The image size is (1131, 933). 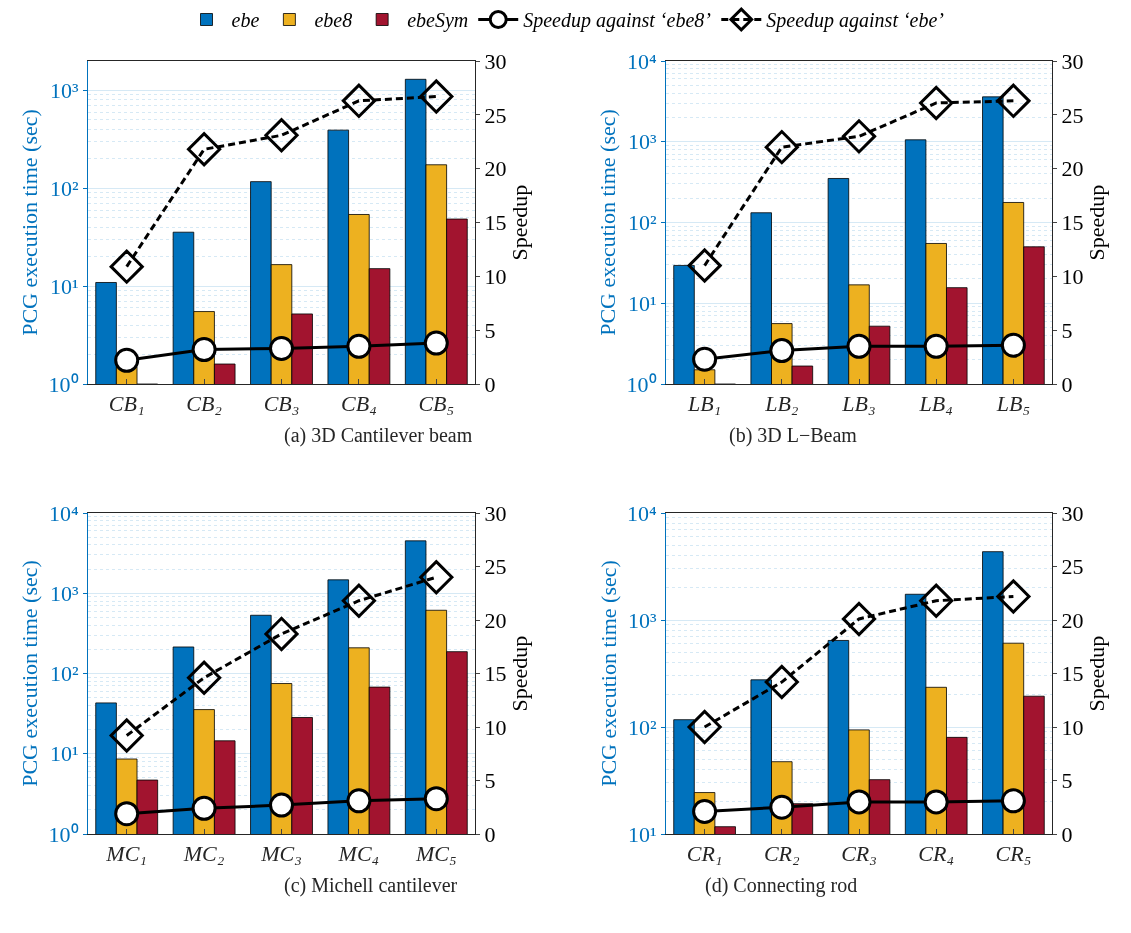 I want to click on x-tick-label: CR₃, so click(x=859, y=854).